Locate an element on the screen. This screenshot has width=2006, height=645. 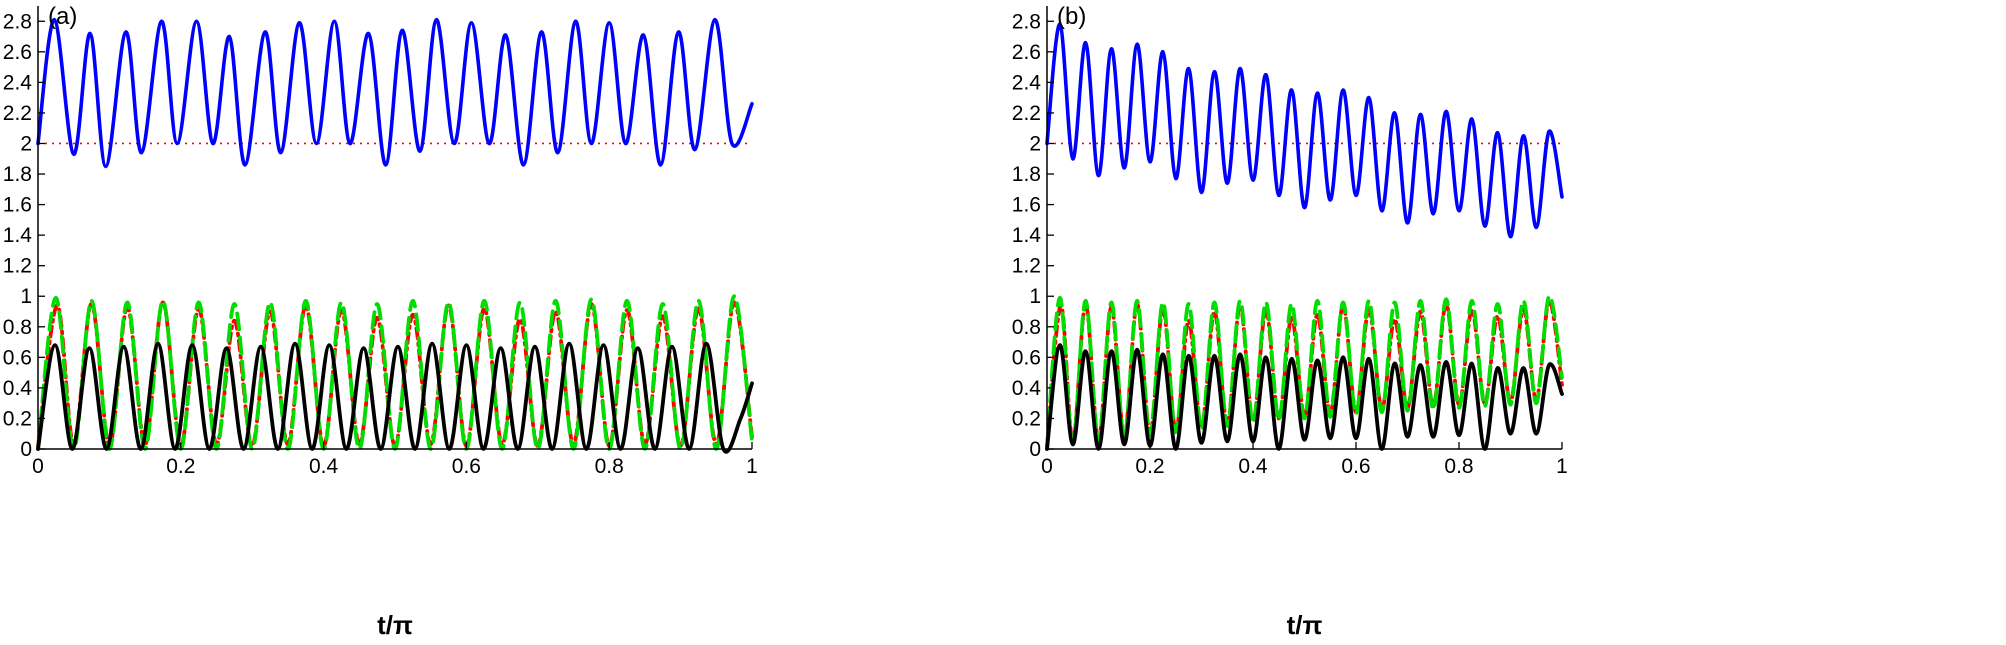
y-tick-label-b-8: 1.6 is located at coordinates (1026, 205).